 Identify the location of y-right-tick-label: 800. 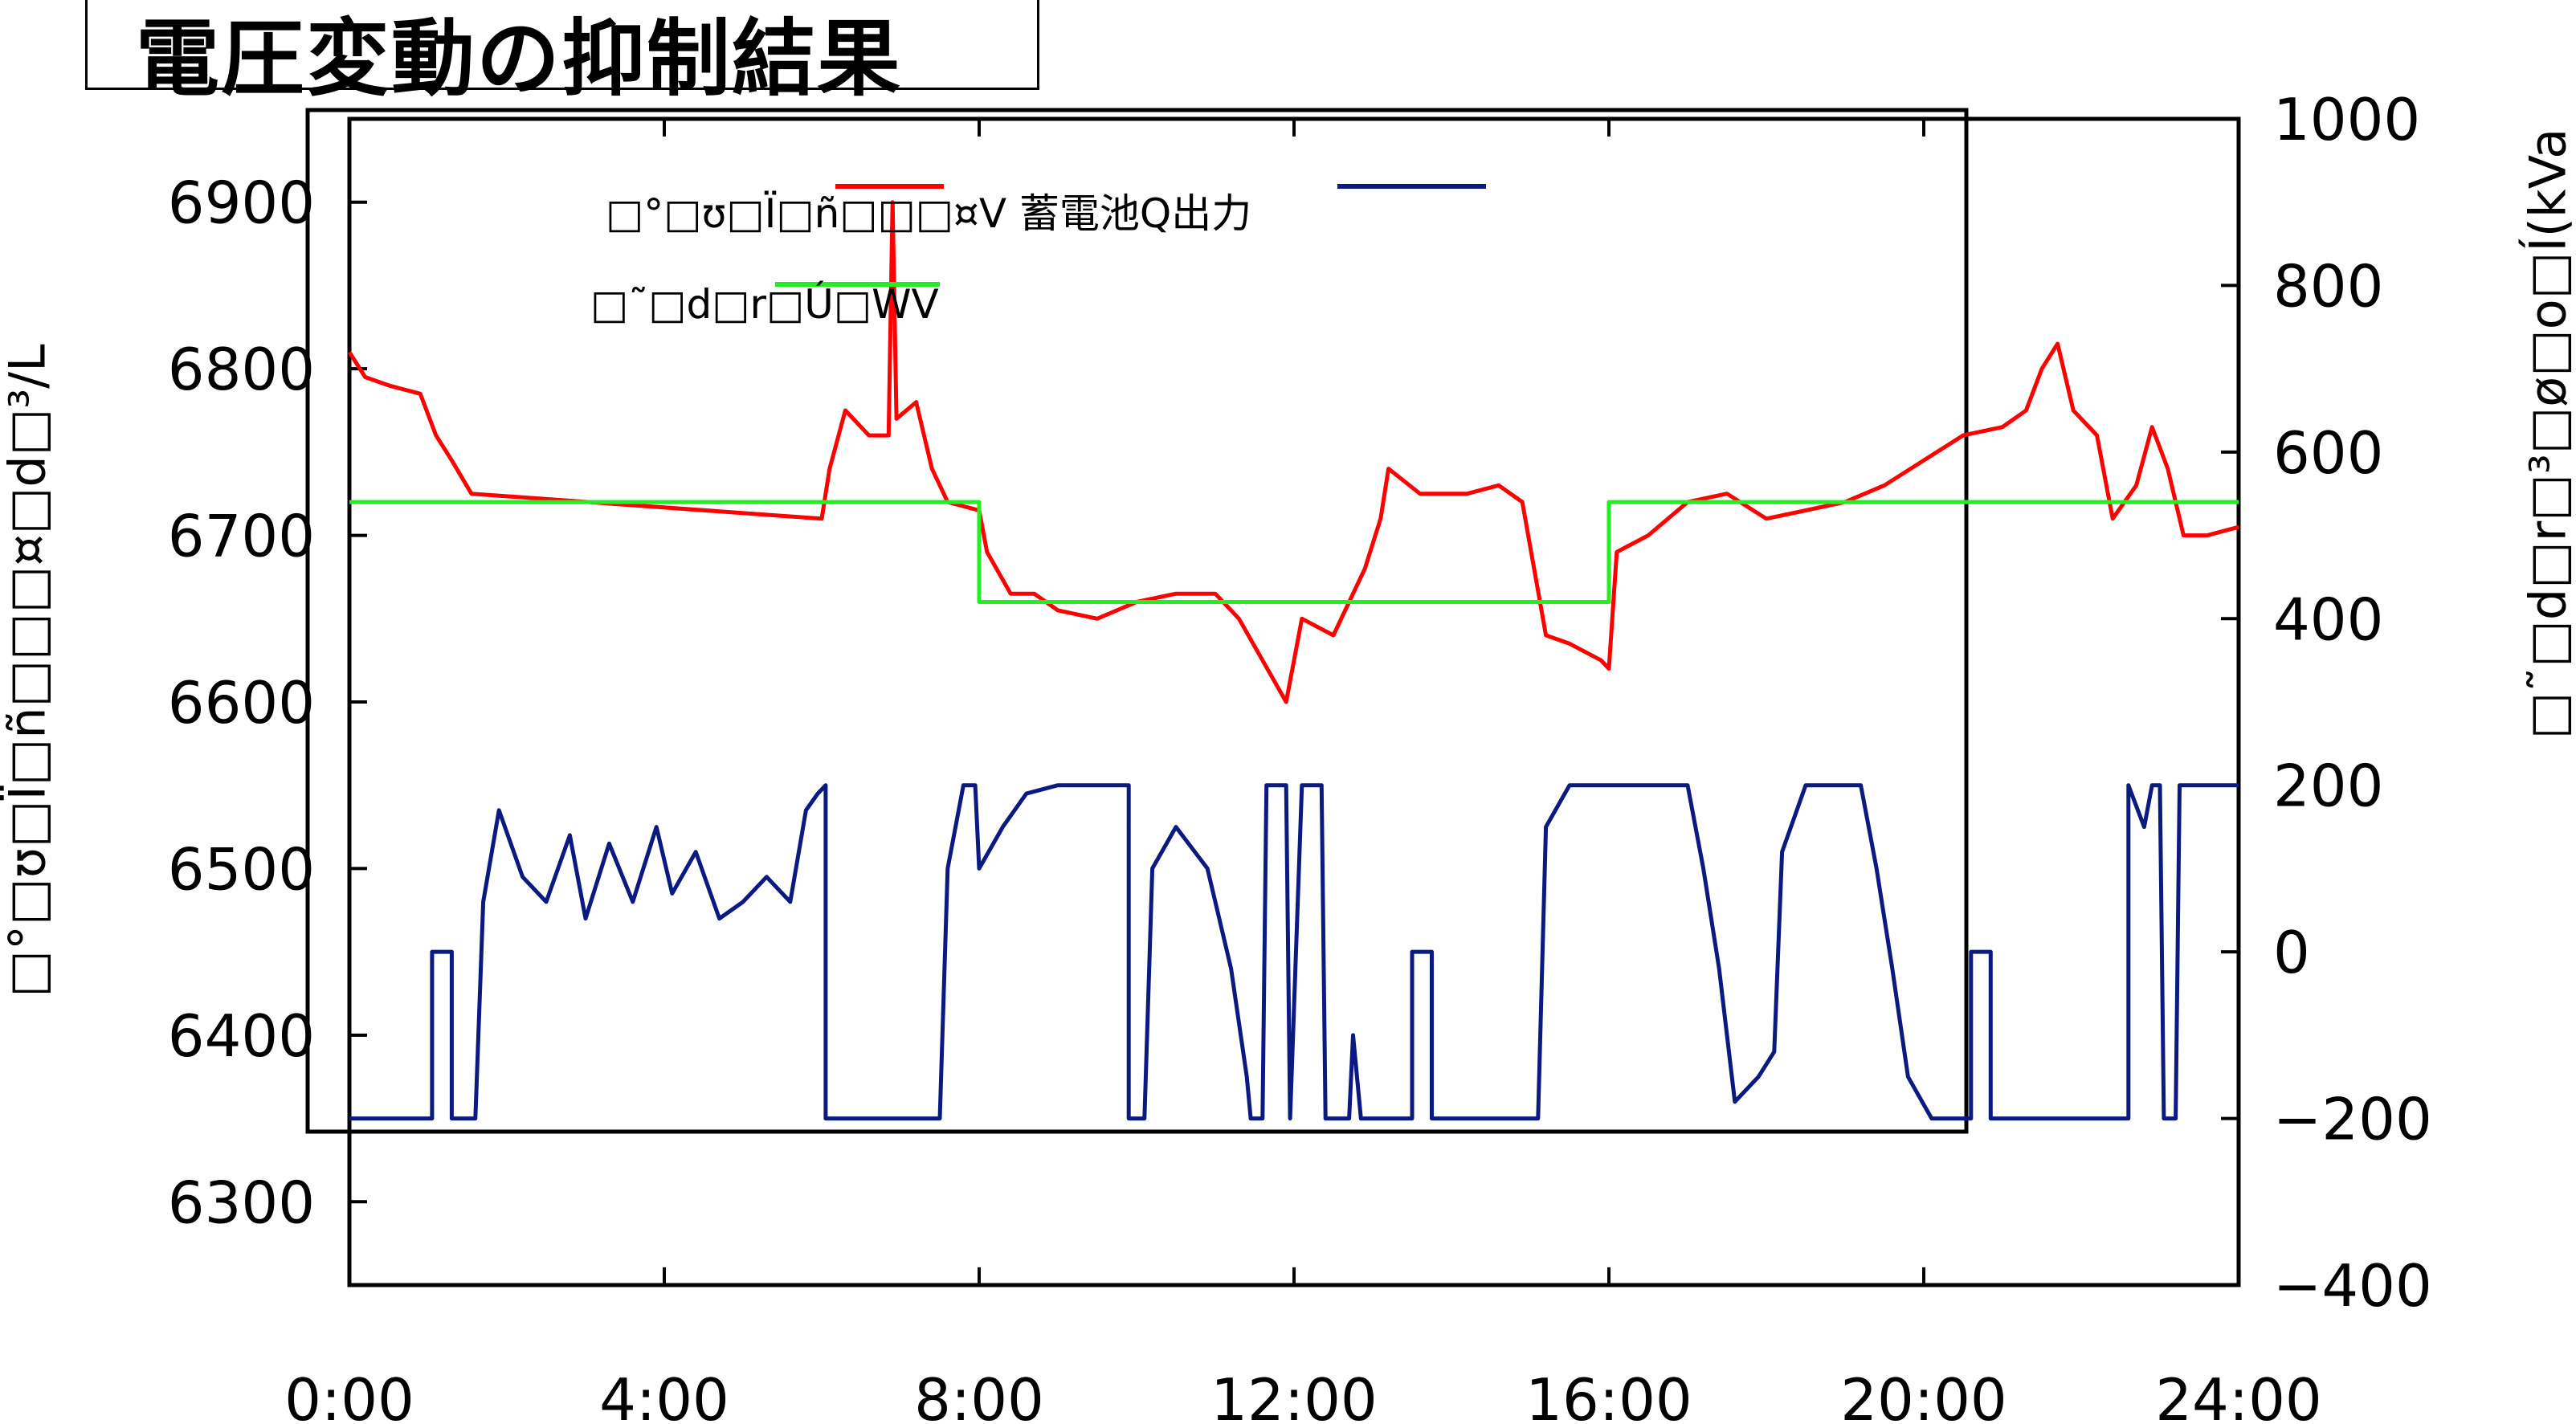
(2328, 286).